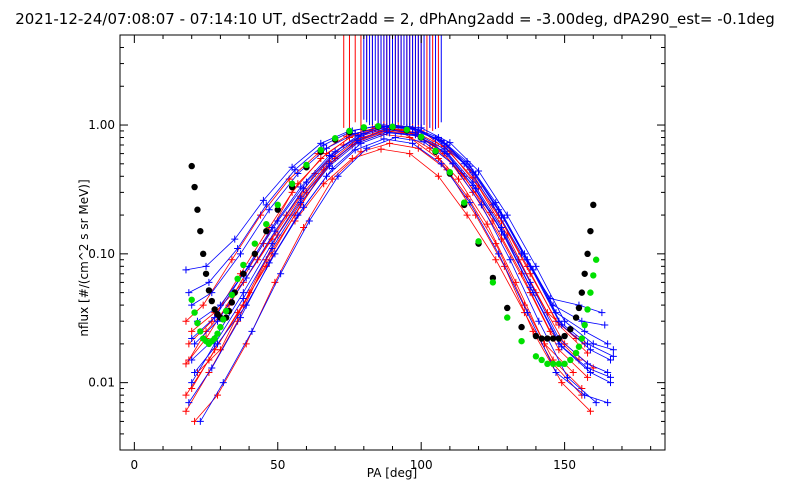 Image resolution: width=800 pixels, height=500 pixels. I want to click on y-tick-label: 0.10, so click(101, 254).